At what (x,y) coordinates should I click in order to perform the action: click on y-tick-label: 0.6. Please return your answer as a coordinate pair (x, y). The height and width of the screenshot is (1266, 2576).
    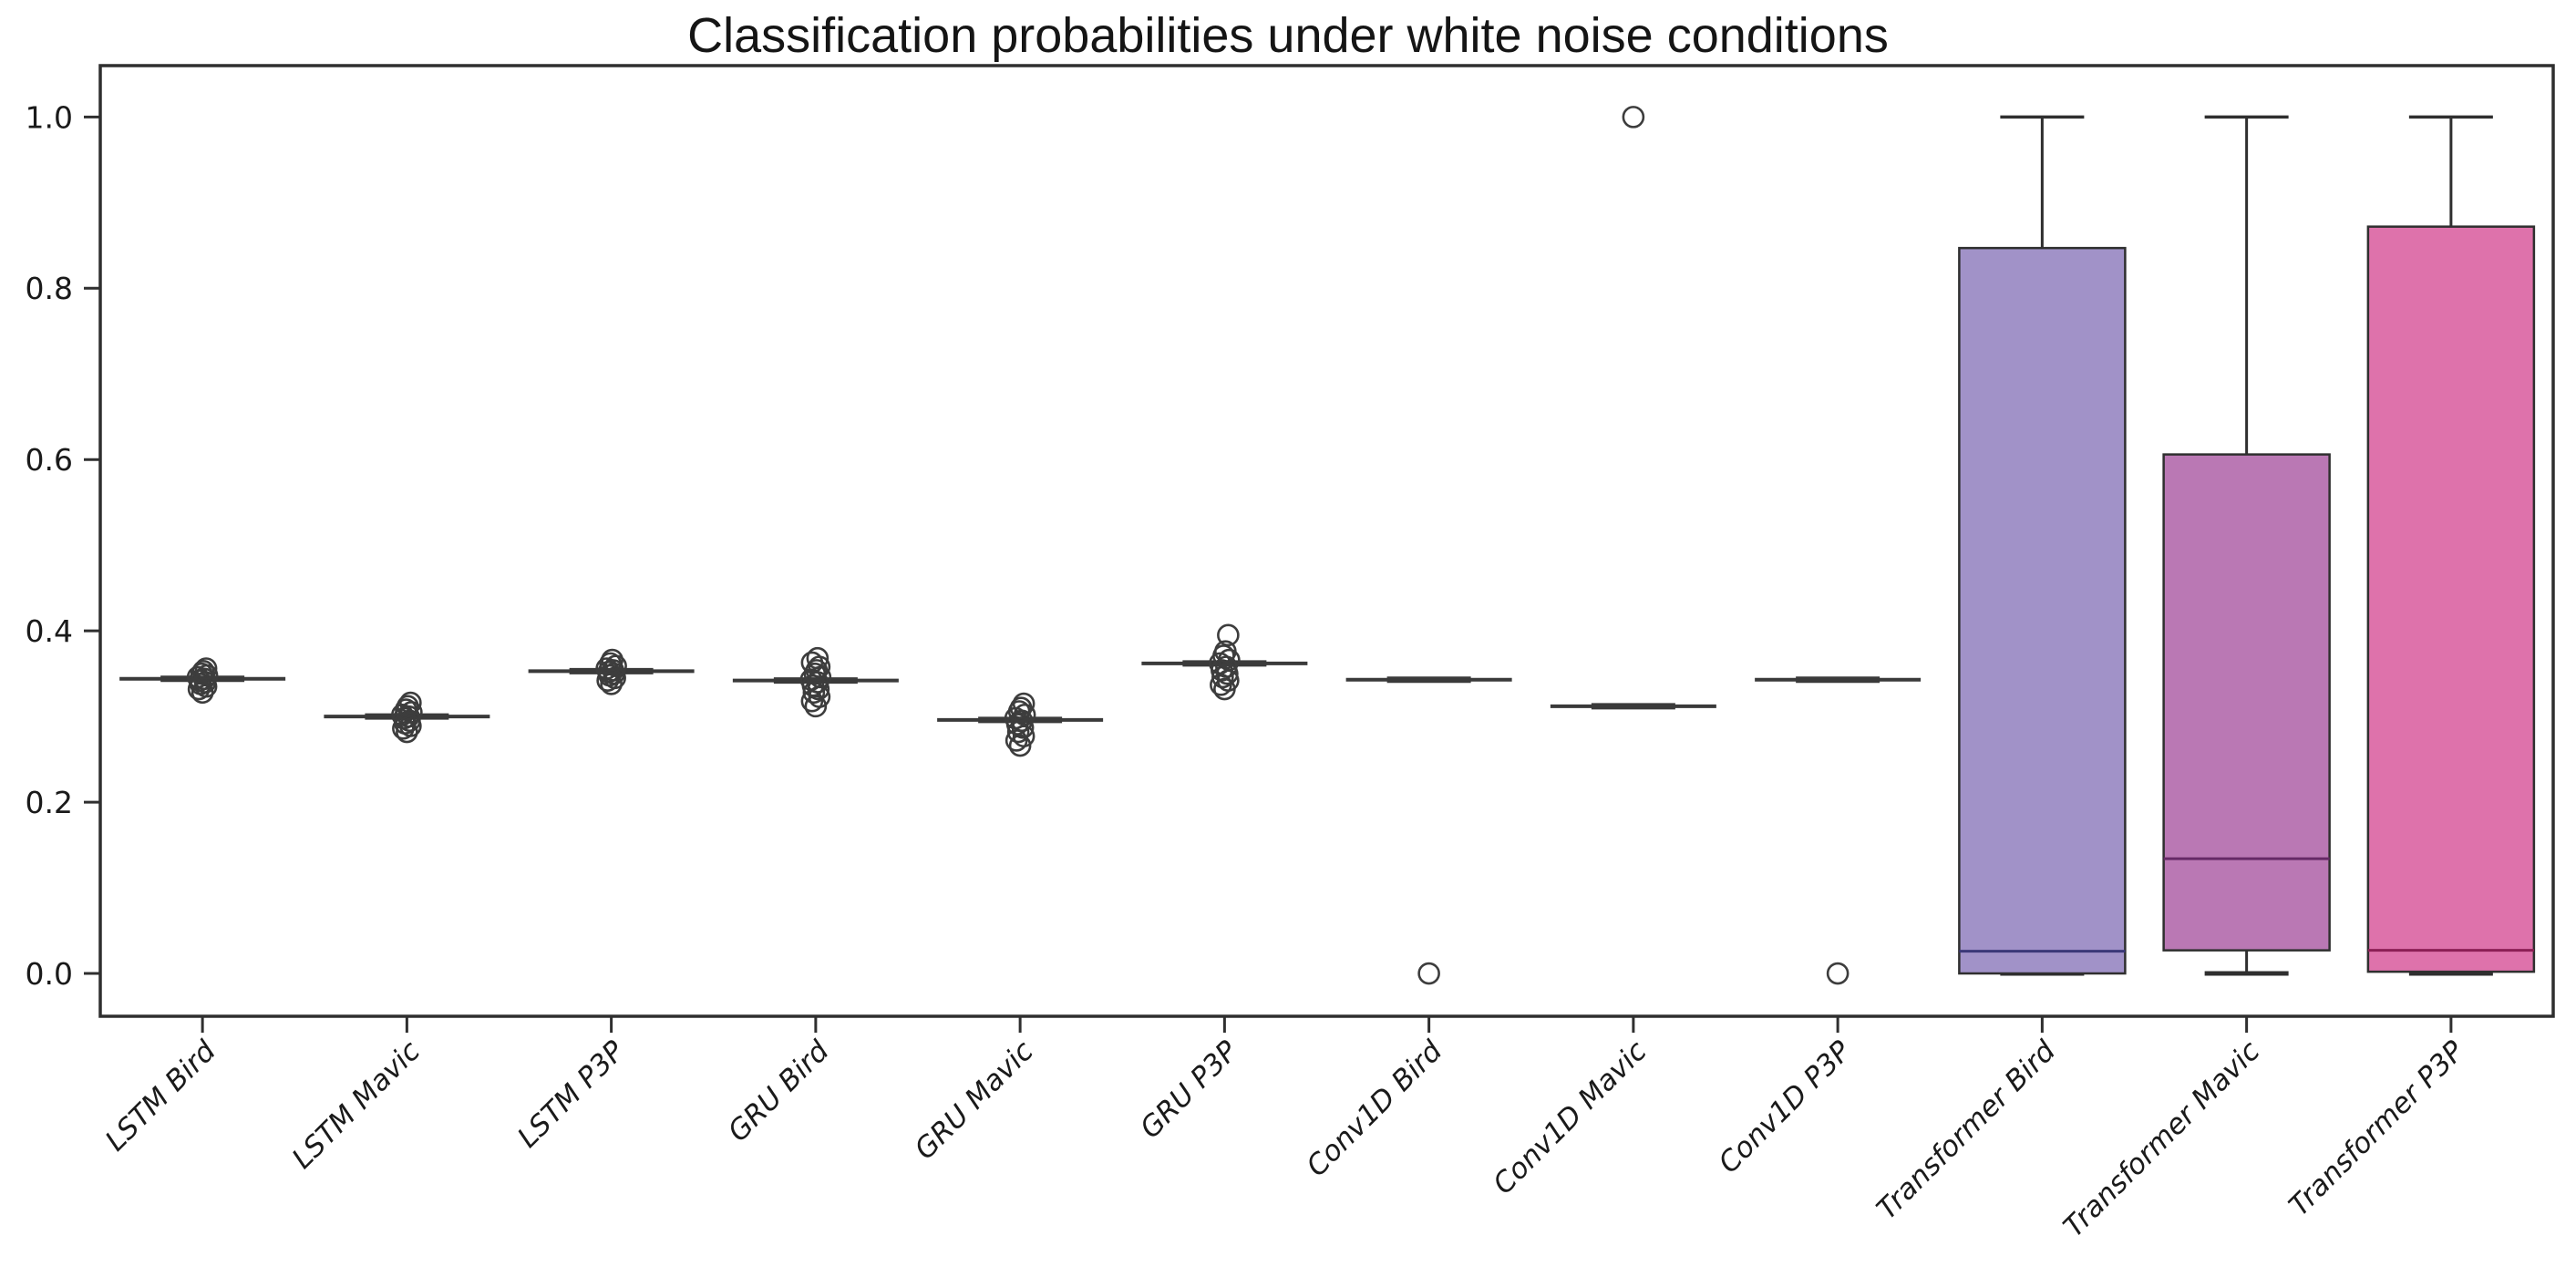
    Looking at the image, I should click on (49, 460).